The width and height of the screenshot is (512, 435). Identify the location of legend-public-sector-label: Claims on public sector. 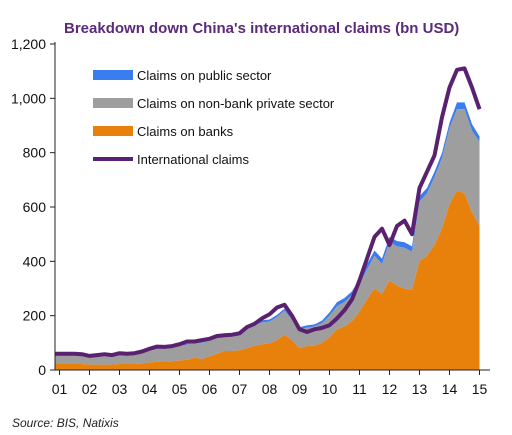
(204, 75).